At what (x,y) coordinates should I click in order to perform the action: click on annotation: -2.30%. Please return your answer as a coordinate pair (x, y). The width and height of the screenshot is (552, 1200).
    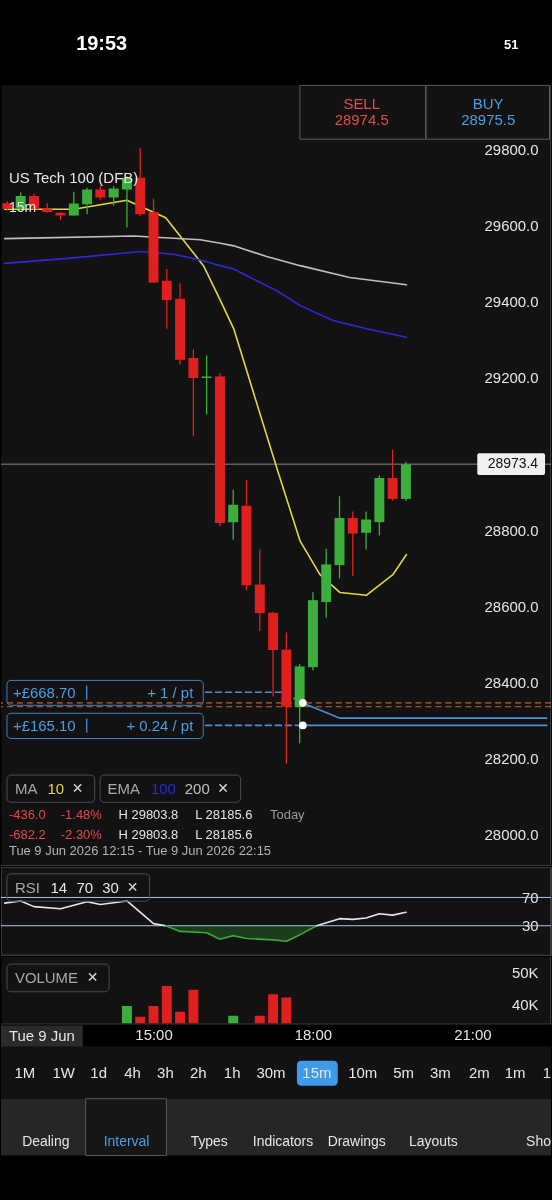
    Looking at the image, I should click on (81, 834).